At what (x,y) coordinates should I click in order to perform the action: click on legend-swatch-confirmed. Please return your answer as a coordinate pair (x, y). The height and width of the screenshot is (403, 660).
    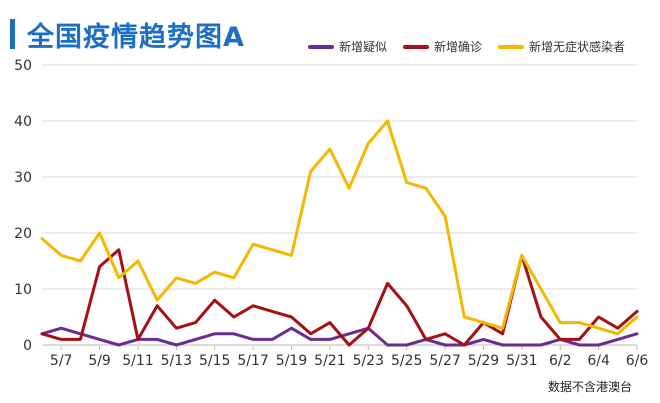
    Looking at the image, I should click on (416, 46).